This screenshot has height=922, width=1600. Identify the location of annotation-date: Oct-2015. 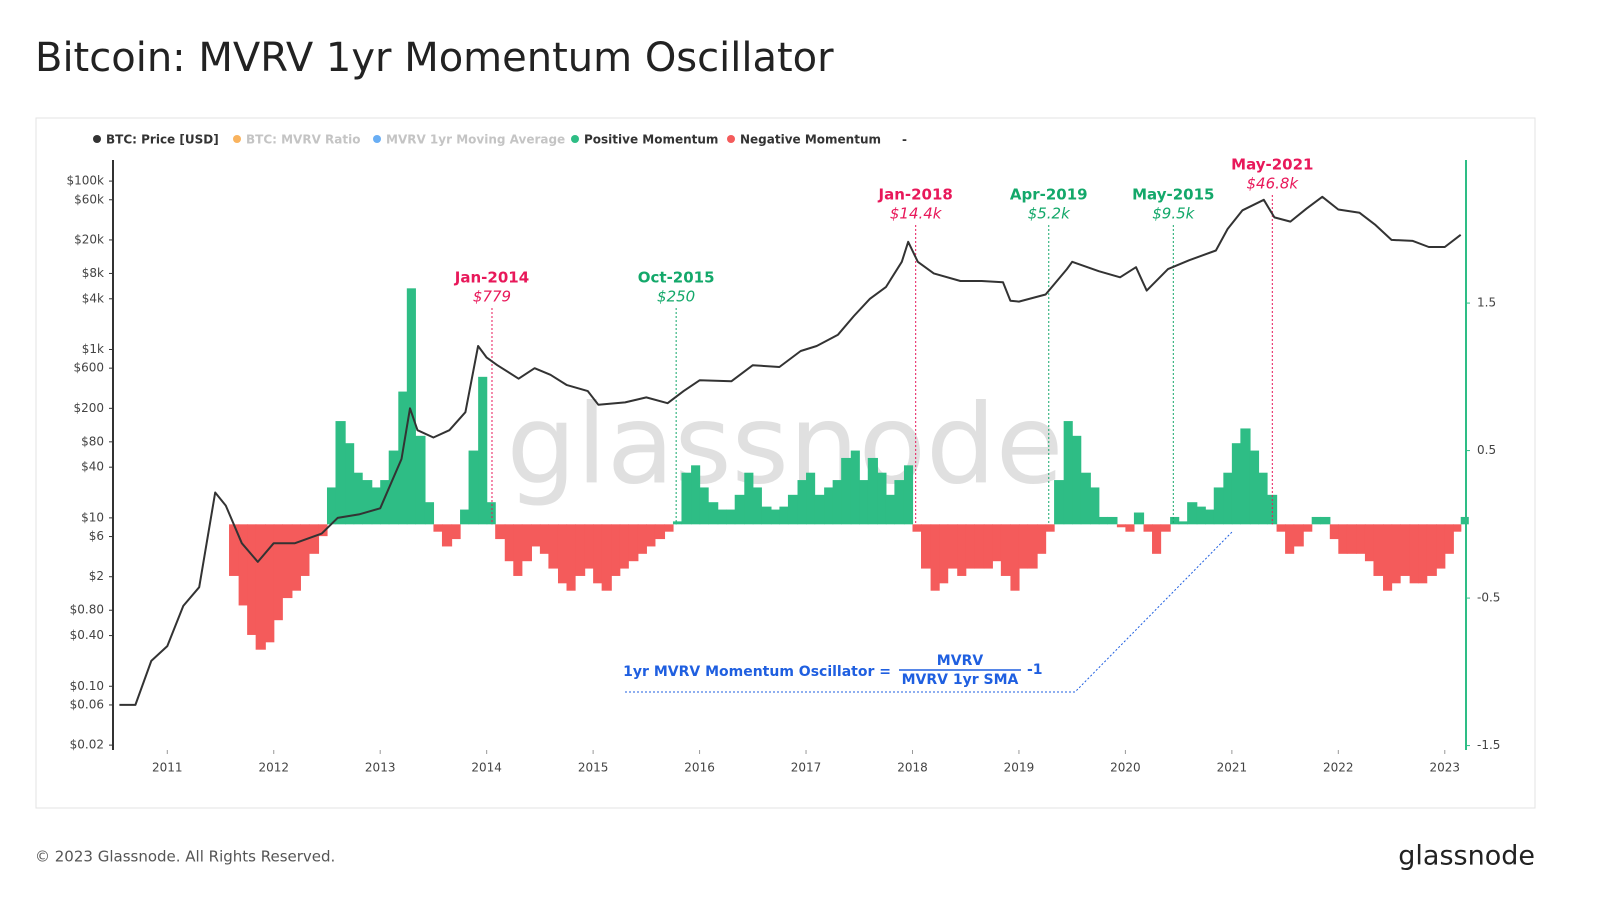
(676, 278).